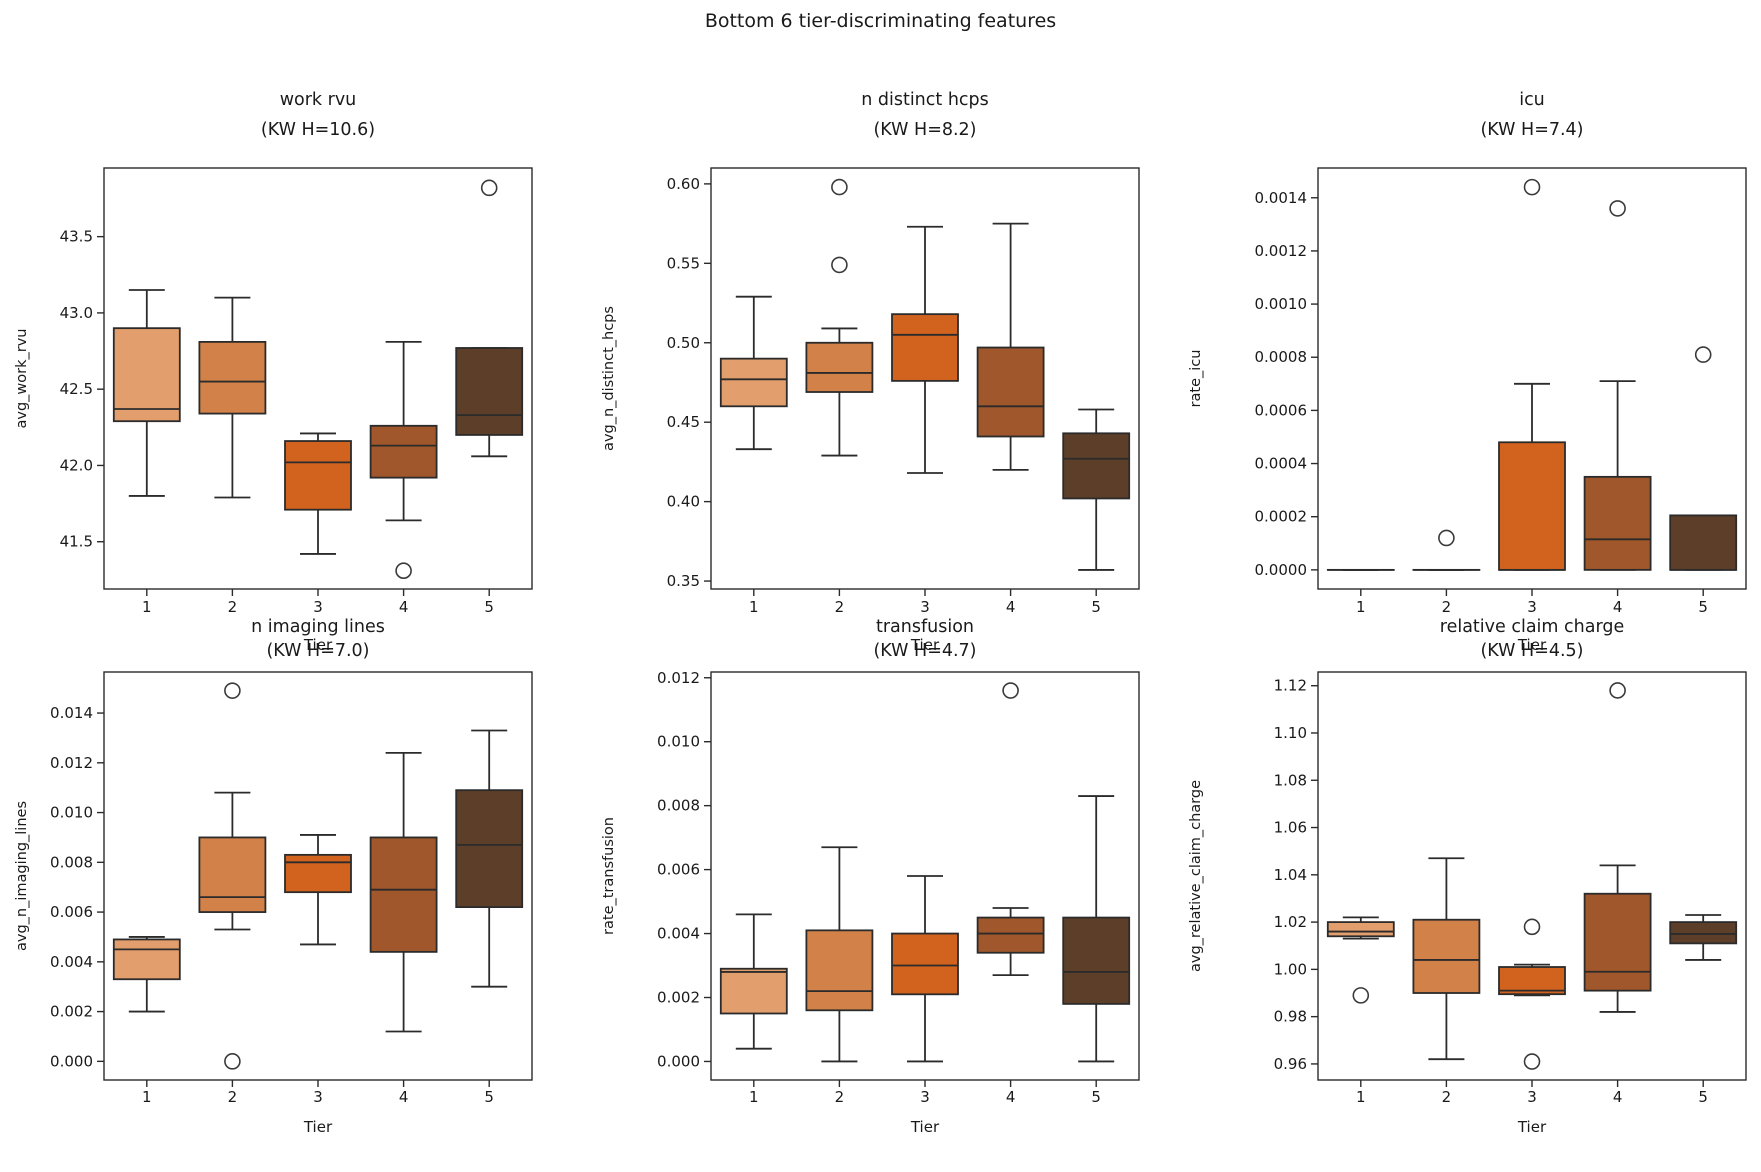 This screenshot has height=1172, width=1761. I want to click on subplot-subtitle: (KW H=10.6), so click(318, 130).